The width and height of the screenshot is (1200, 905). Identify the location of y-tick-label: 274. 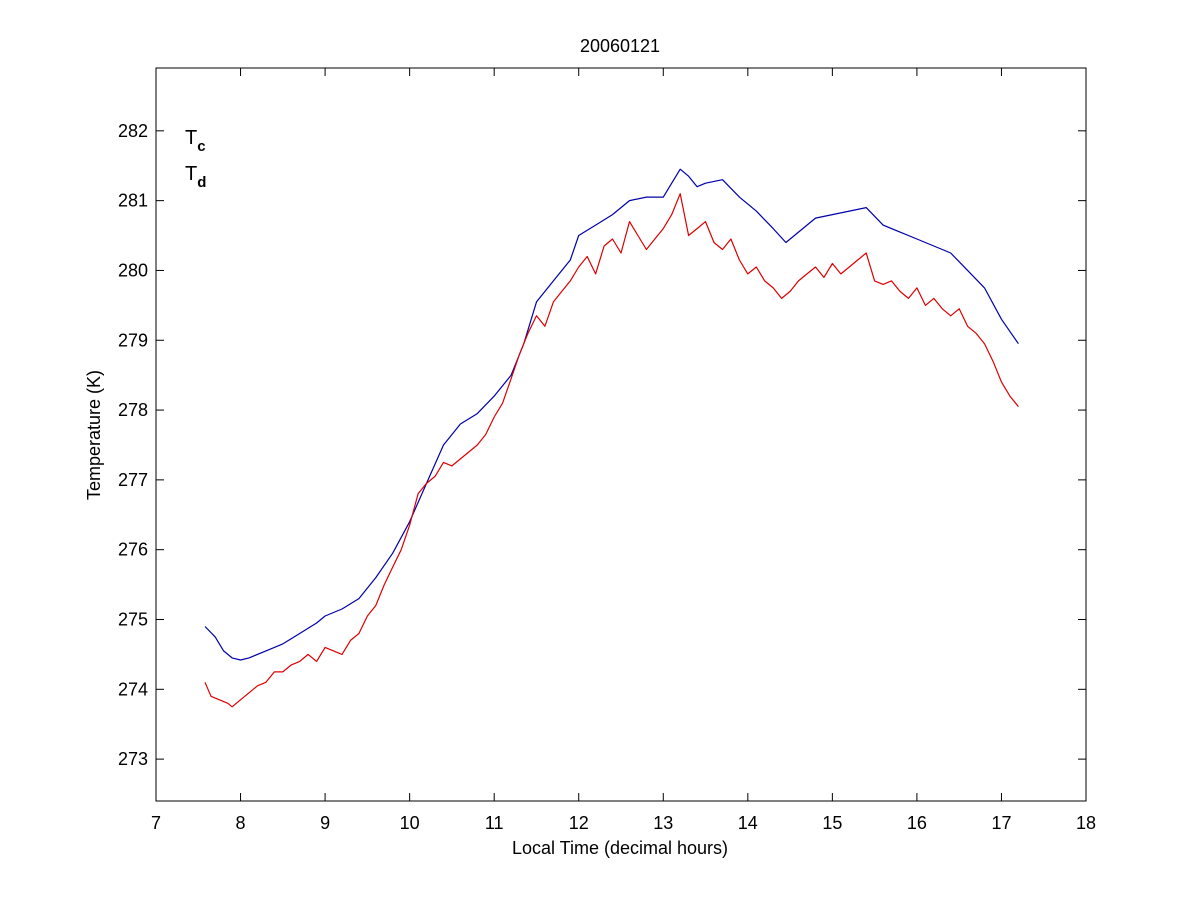
(133, 689).